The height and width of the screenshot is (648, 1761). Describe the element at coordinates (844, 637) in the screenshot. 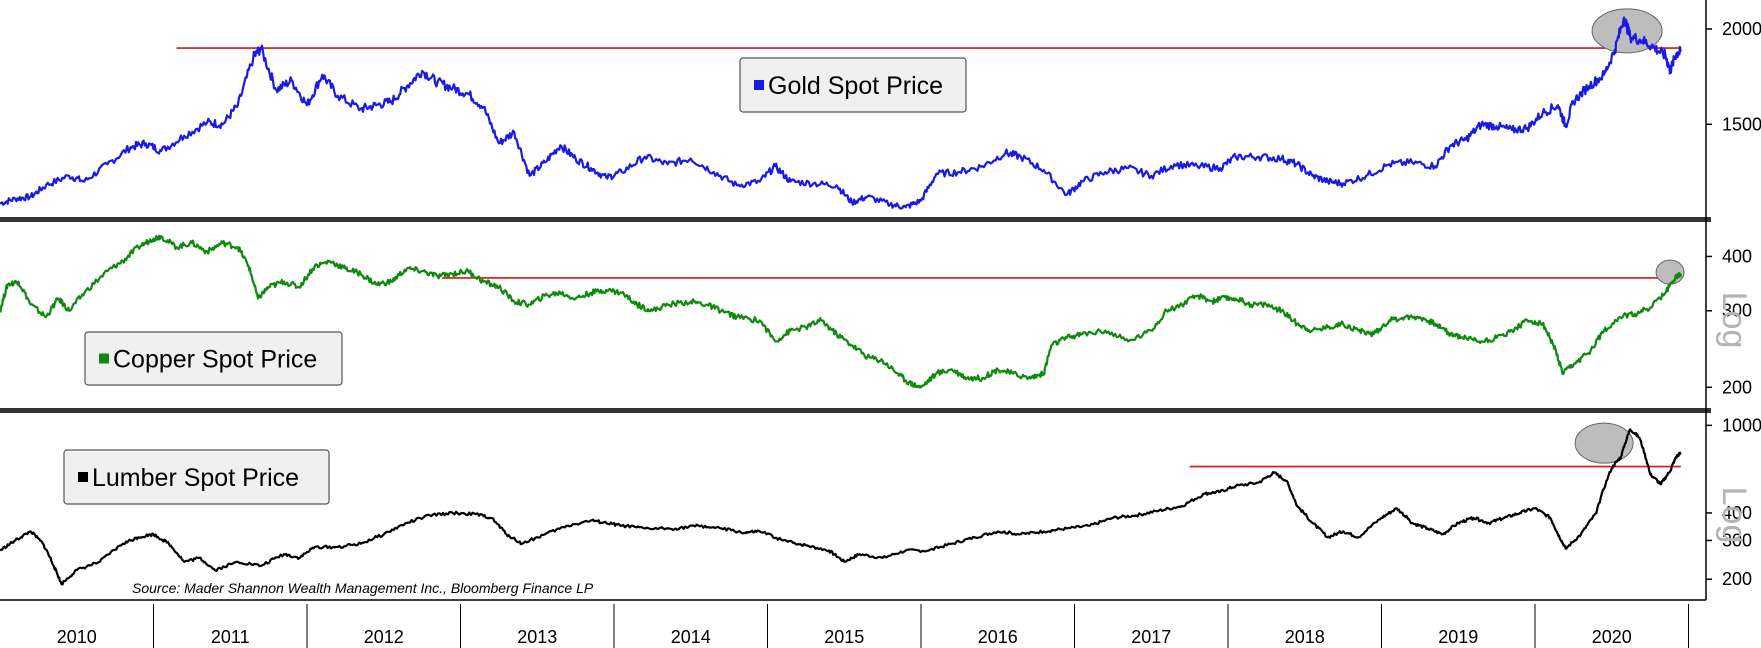

I see `x-tick-label: 2015` at that location.